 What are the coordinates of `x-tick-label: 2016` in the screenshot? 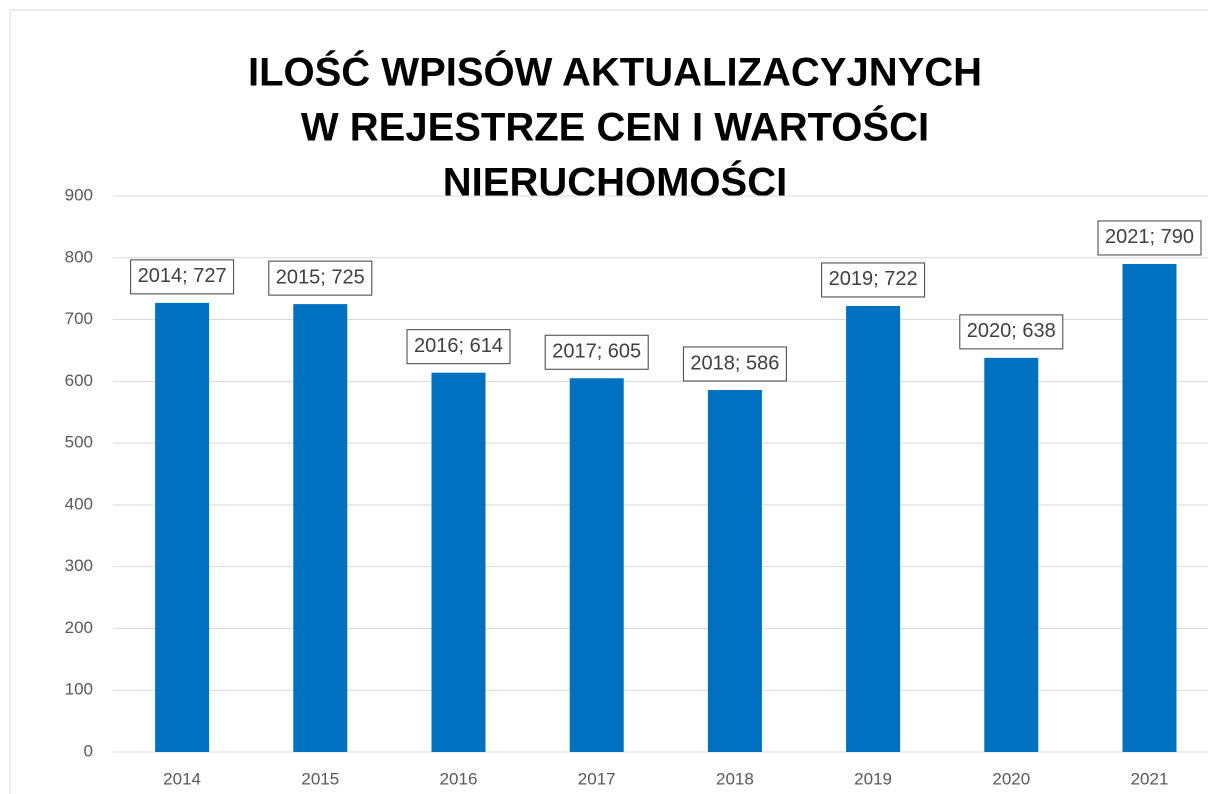 It's located at (459, 778).